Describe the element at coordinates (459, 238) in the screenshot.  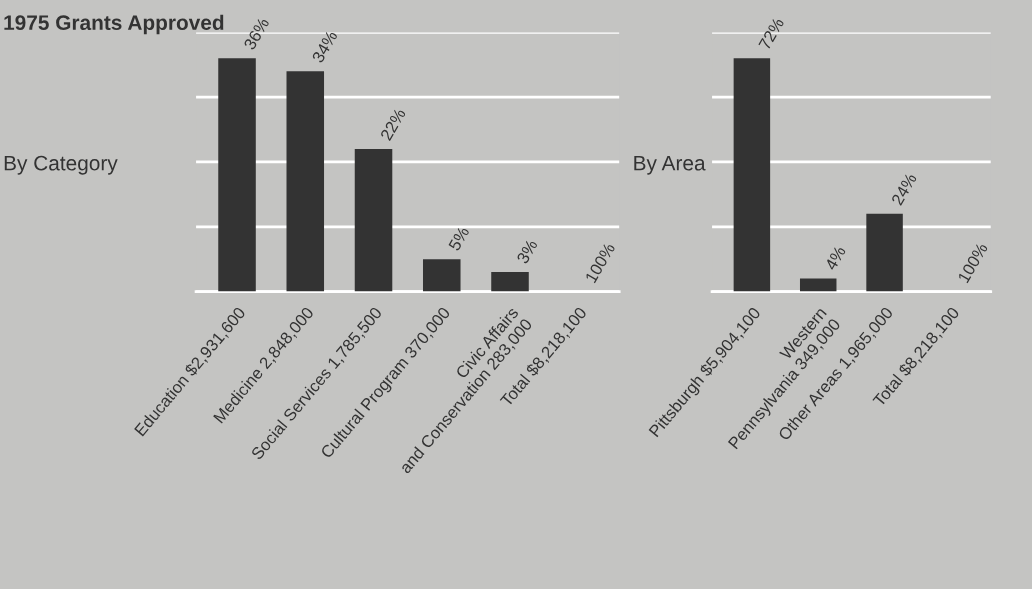
I see `data-label: 5%` at that location.